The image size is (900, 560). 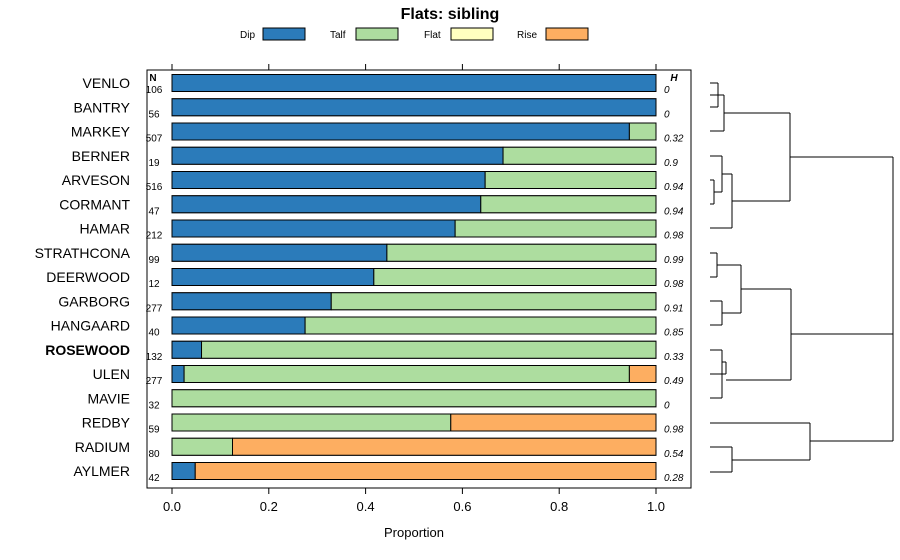 I want to click on x-tick-label: 0.4, so click(x=366, y=506).